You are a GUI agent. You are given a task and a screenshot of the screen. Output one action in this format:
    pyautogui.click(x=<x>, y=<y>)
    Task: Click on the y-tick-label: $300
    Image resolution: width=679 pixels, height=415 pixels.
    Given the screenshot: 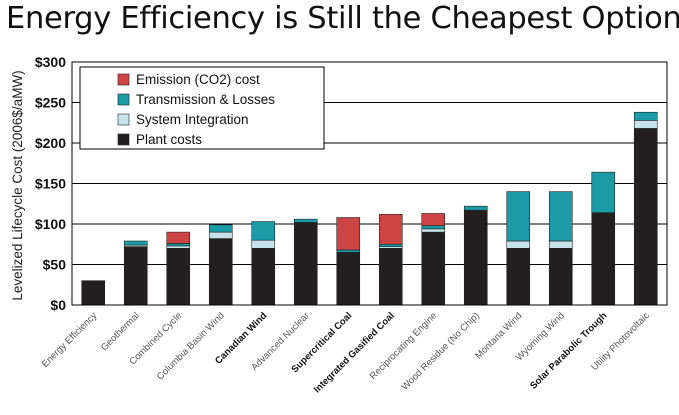 What is the action you would take?
    pyautogui.click(x=50, y=62)
    